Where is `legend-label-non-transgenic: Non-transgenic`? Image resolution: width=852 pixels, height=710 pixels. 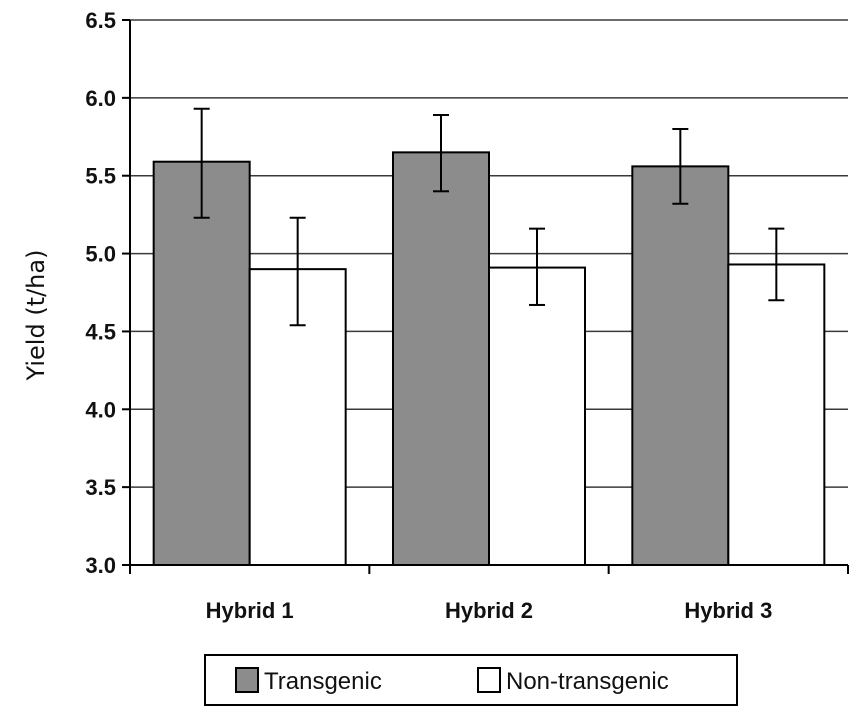
legend-label-non-transgenic: Non-transgenic is located at coordinates (587, 681).